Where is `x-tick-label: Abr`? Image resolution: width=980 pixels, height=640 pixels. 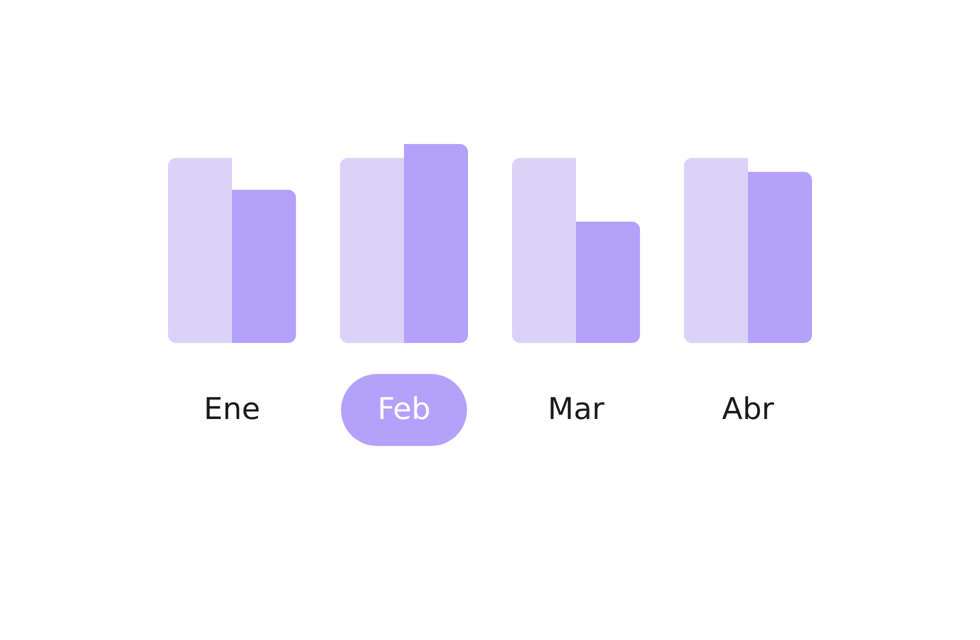
x-tick-label: Abr is located at coordinates (748, 409).